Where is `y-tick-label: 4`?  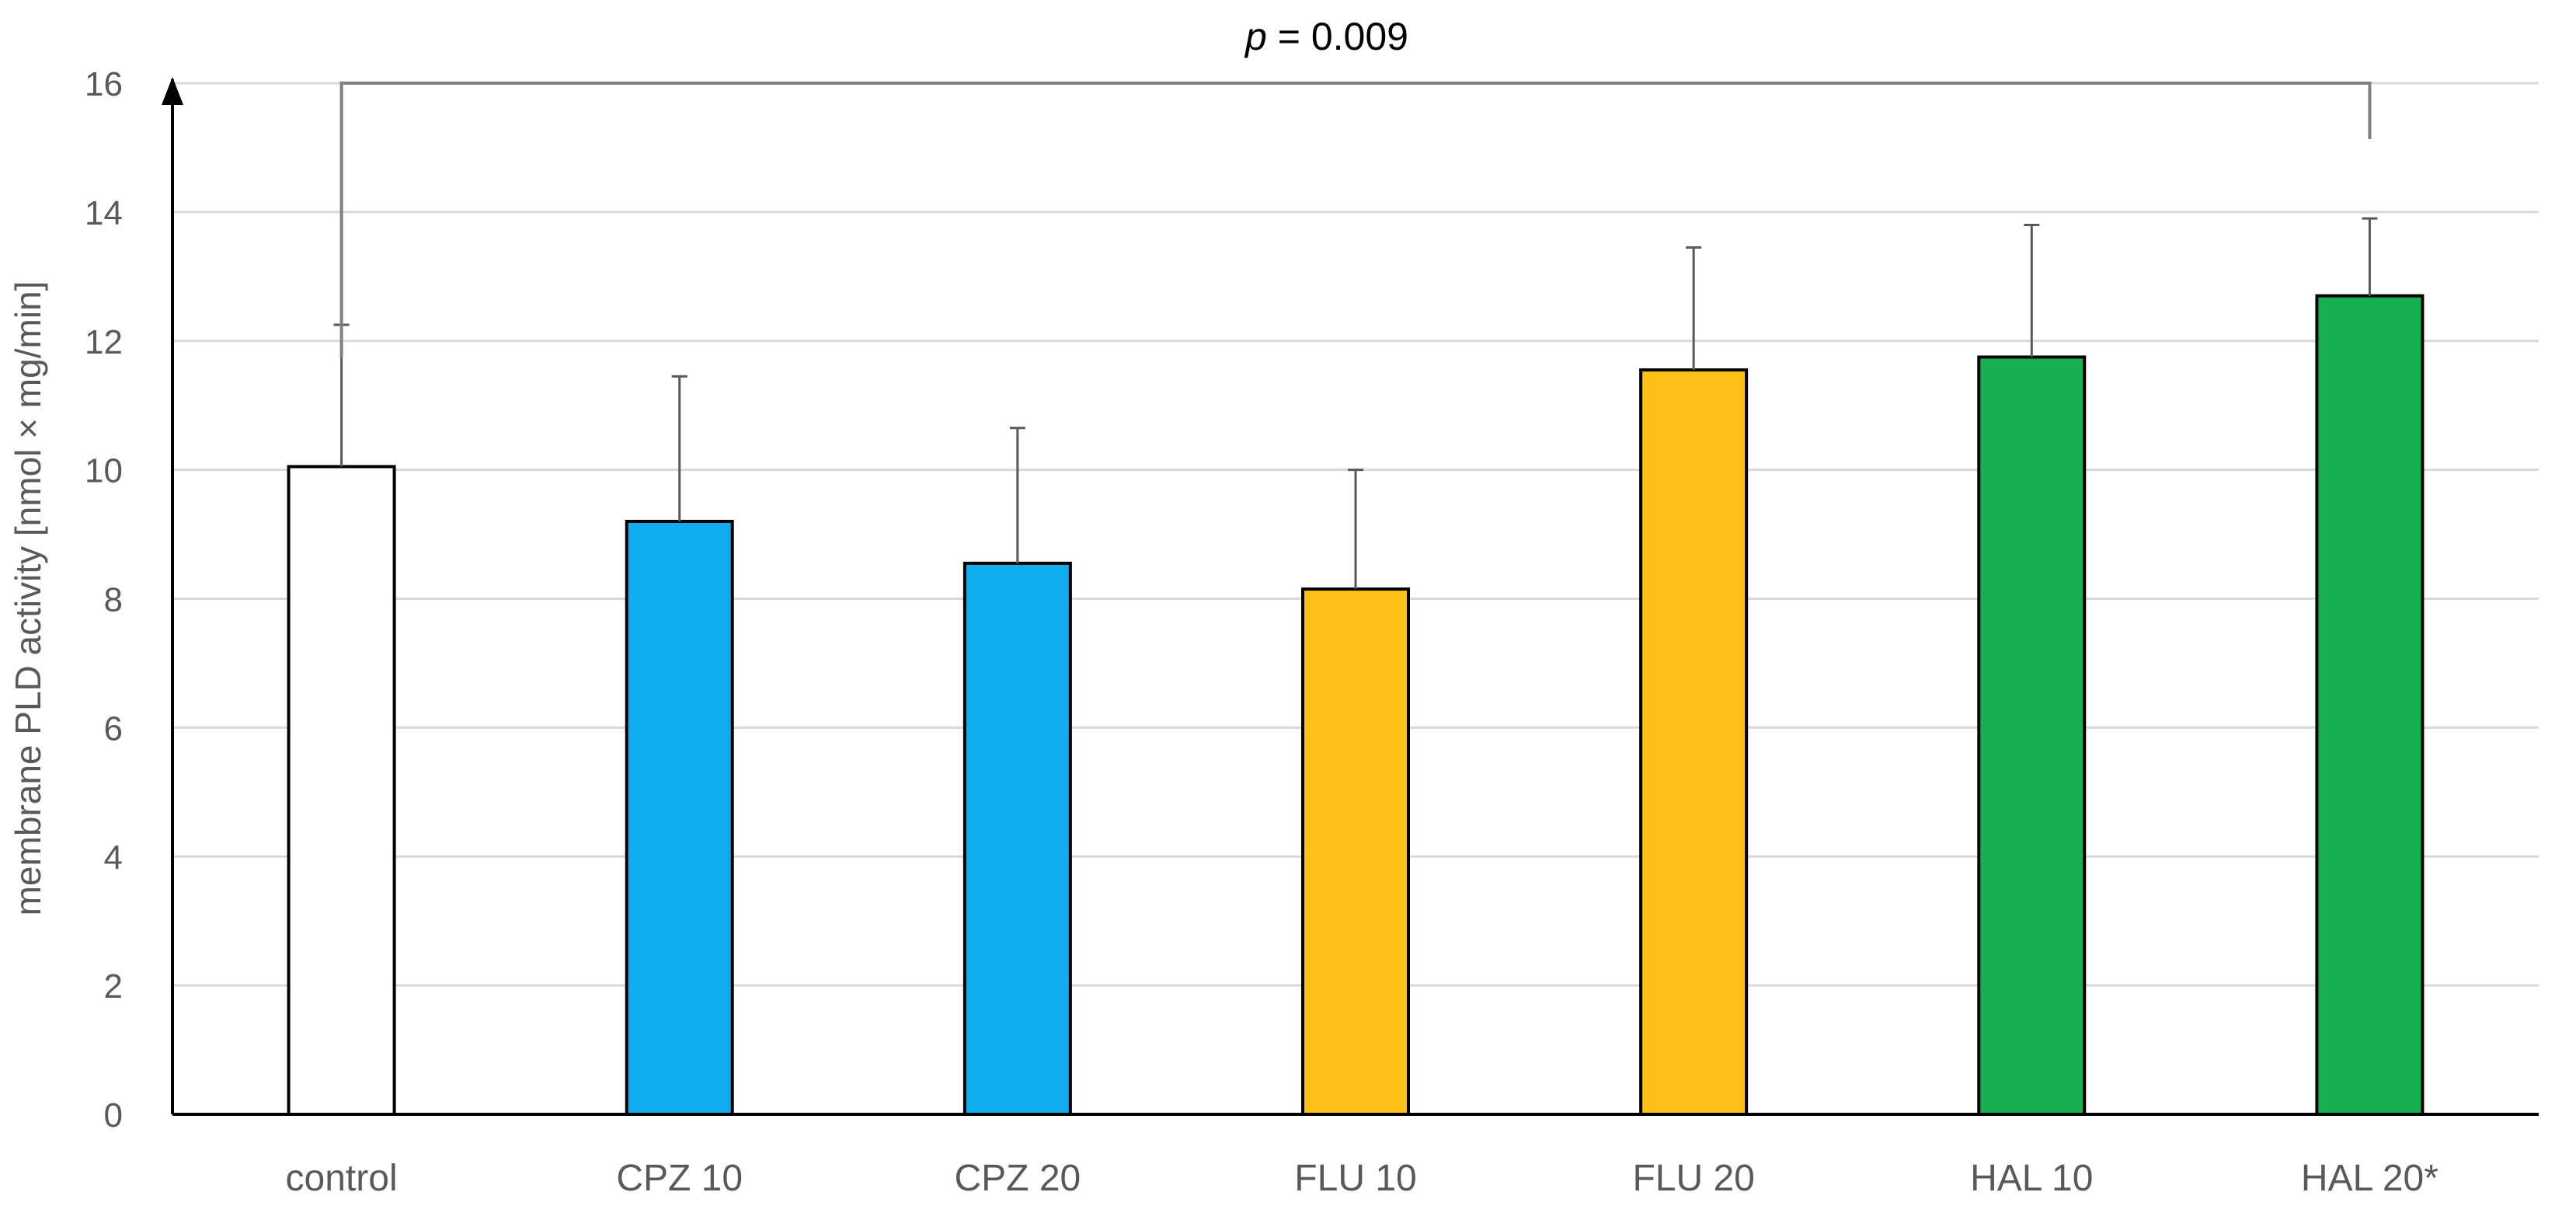 y-tick-label: 4 is located at coordinates (114, 857).